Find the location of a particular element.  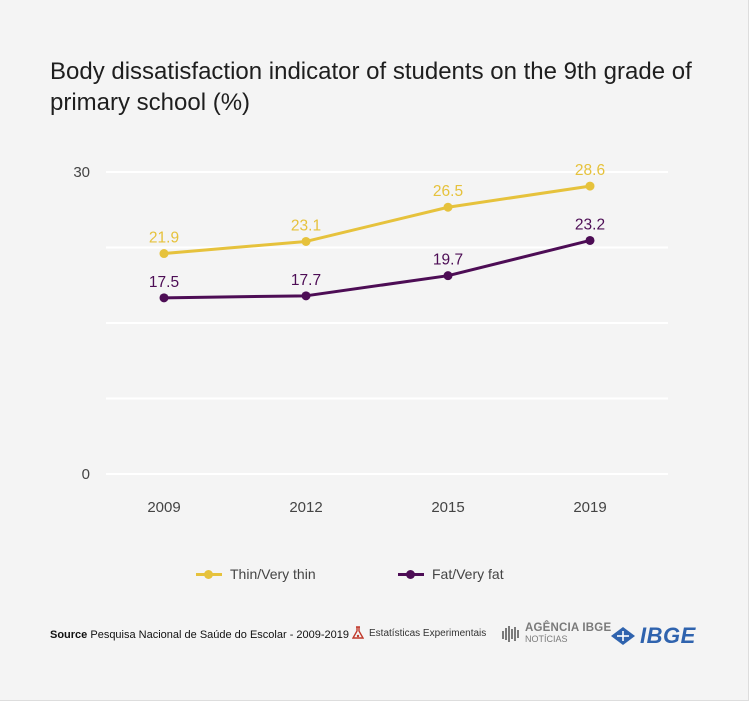

data-label: 19.7 is located at coordinates (448, 260).